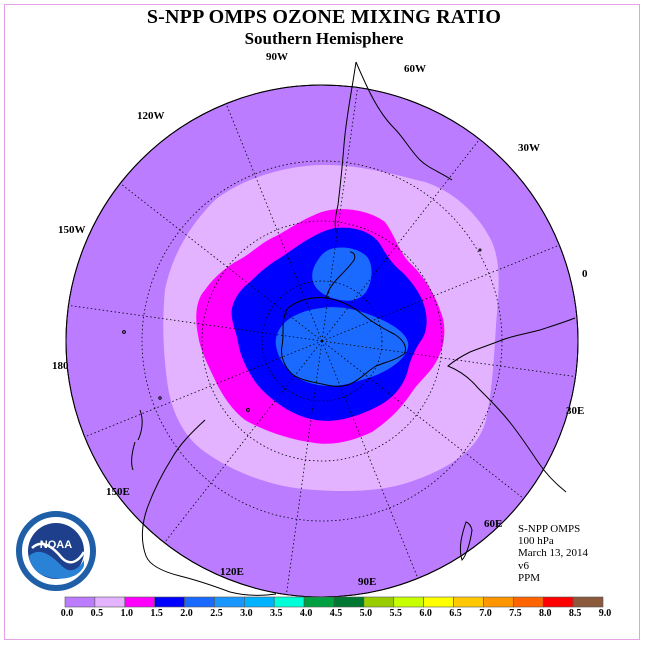 The height and width of the screenshot is (648, 648). I want to click on lon-label-150e: 150E, so click(118, 492).